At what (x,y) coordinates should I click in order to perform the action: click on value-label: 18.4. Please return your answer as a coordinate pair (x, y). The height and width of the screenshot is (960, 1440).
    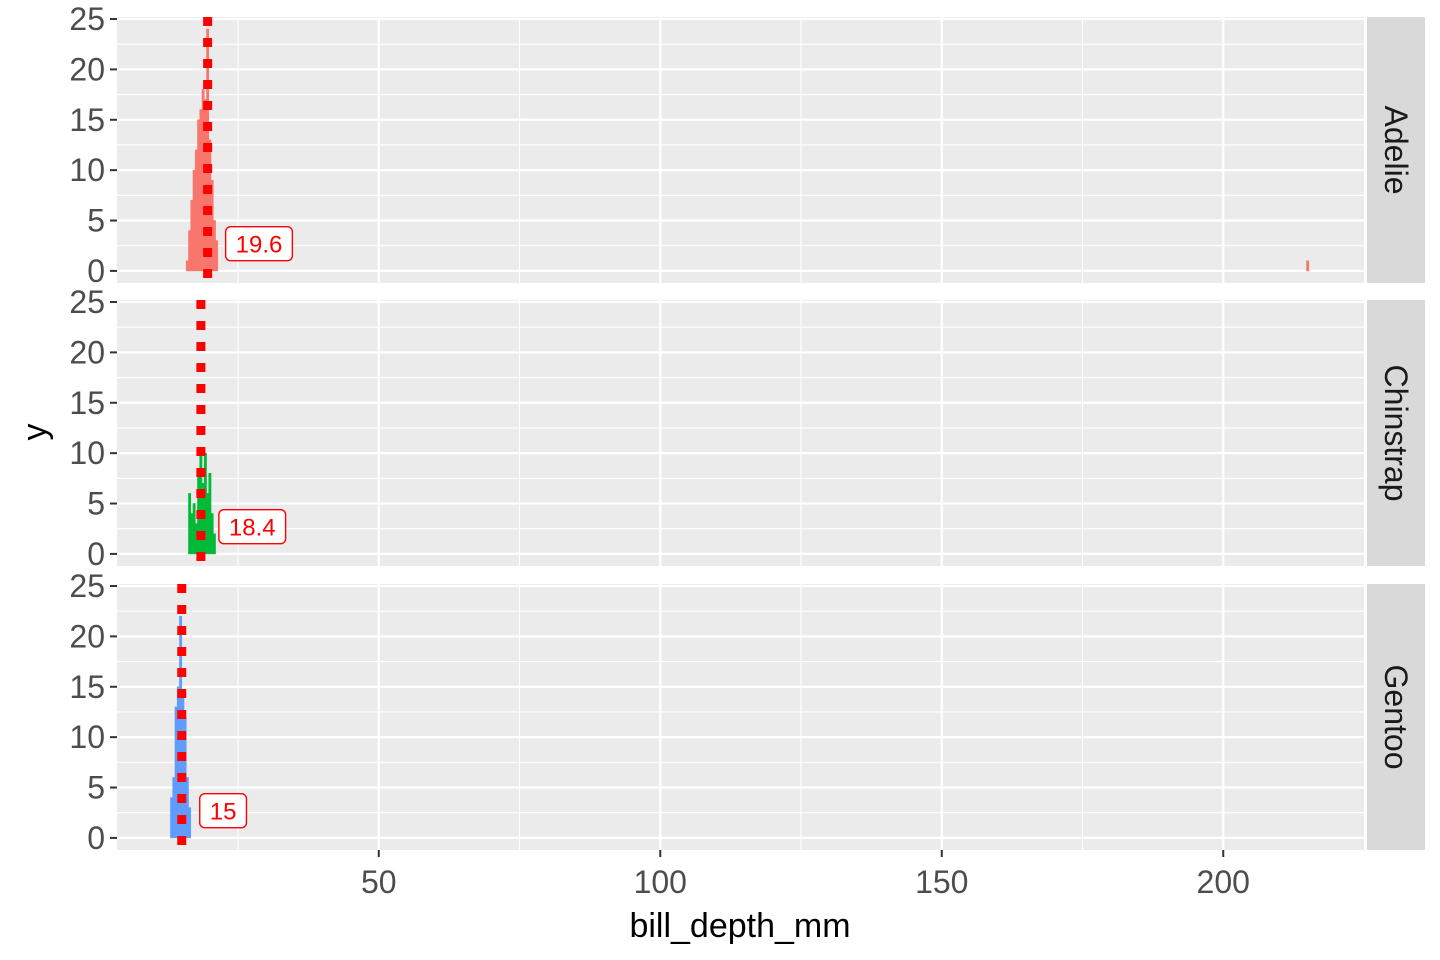
    Looking at the image, I should click on (252, 528).